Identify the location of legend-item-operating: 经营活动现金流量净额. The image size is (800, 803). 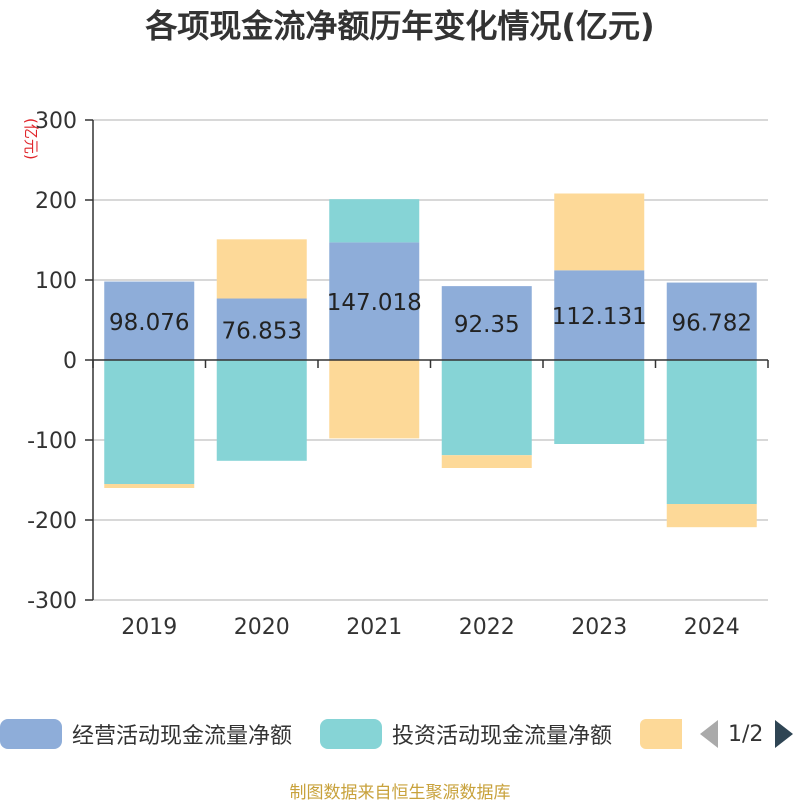
(146, 734).